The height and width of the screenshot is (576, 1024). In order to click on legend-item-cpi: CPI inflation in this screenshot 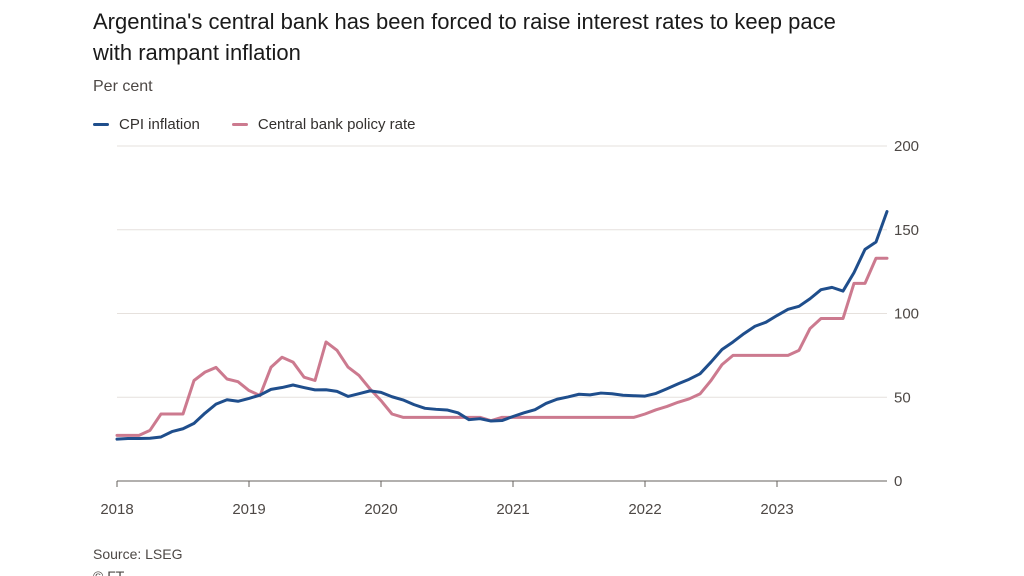, I will do `click(146, 124)`.